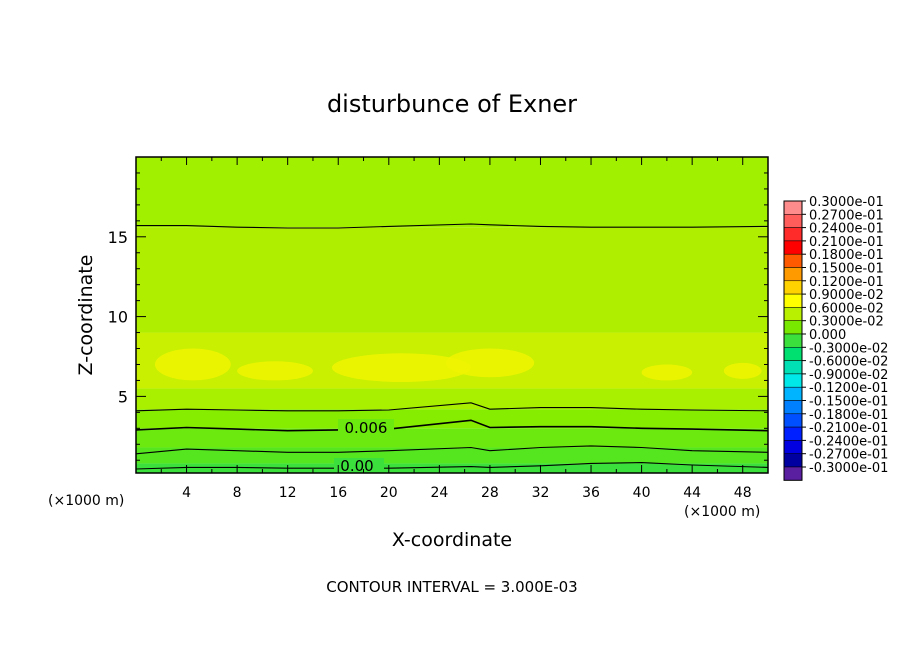 The height and width of the screenshot is (654, 904). I want to click on x-tick-label: 28, so click(490, 493).